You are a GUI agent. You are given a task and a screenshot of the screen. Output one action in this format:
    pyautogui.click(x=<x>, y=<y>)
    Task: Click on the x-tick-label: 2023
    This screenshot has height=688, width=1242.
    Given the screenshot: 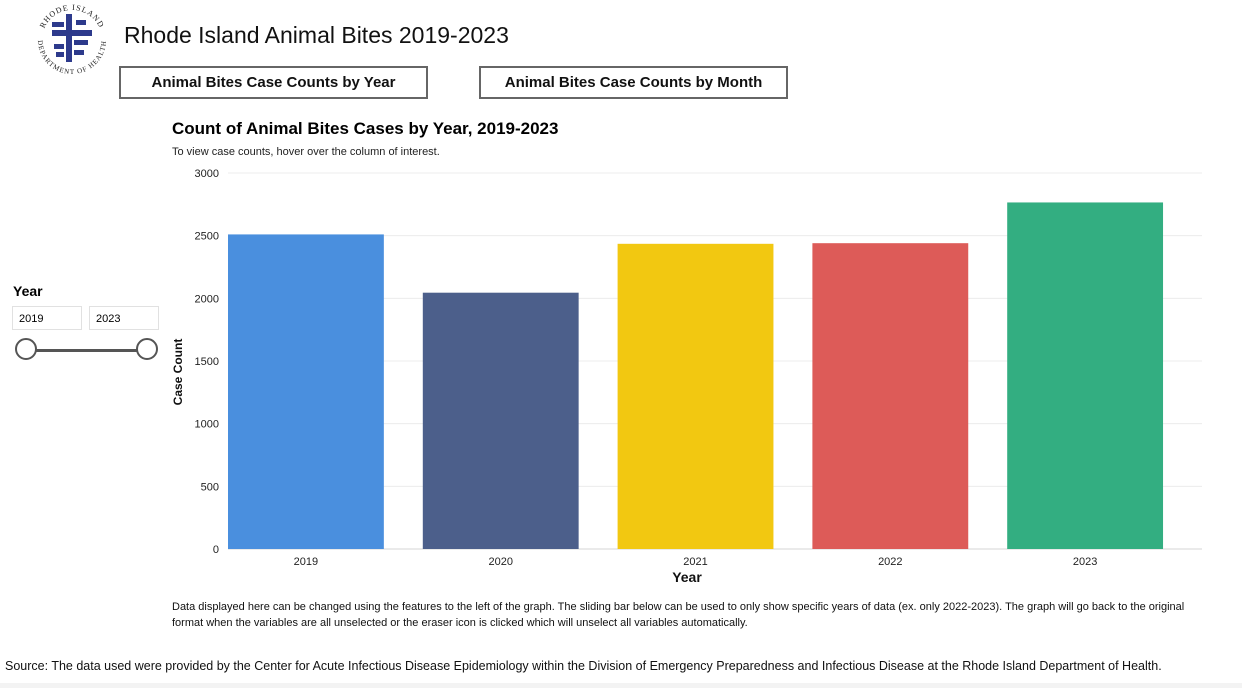 What is the action you would take?
    pyautogui.click(x=1085, y=562)
    